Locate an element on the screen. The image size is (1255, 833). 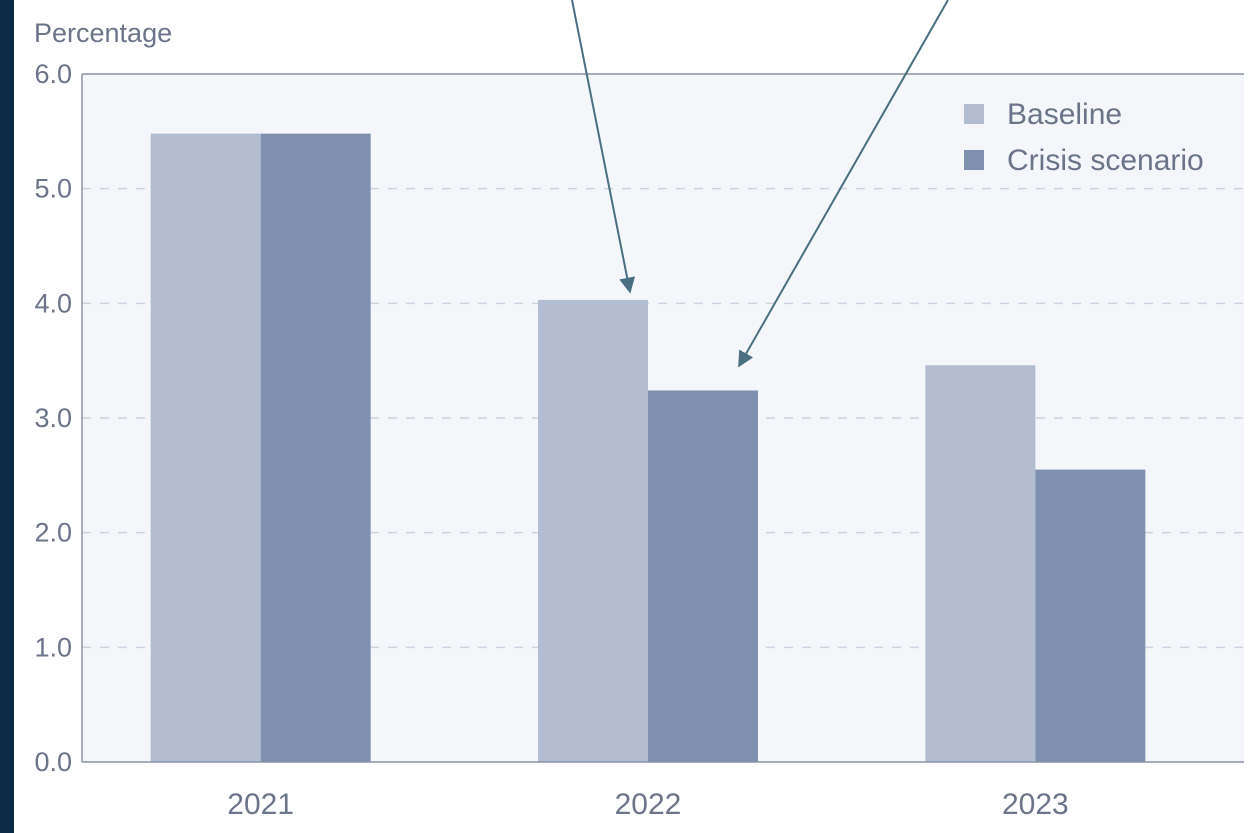
legend-label: Crisis scenario is located at coordinates (1105, 160).